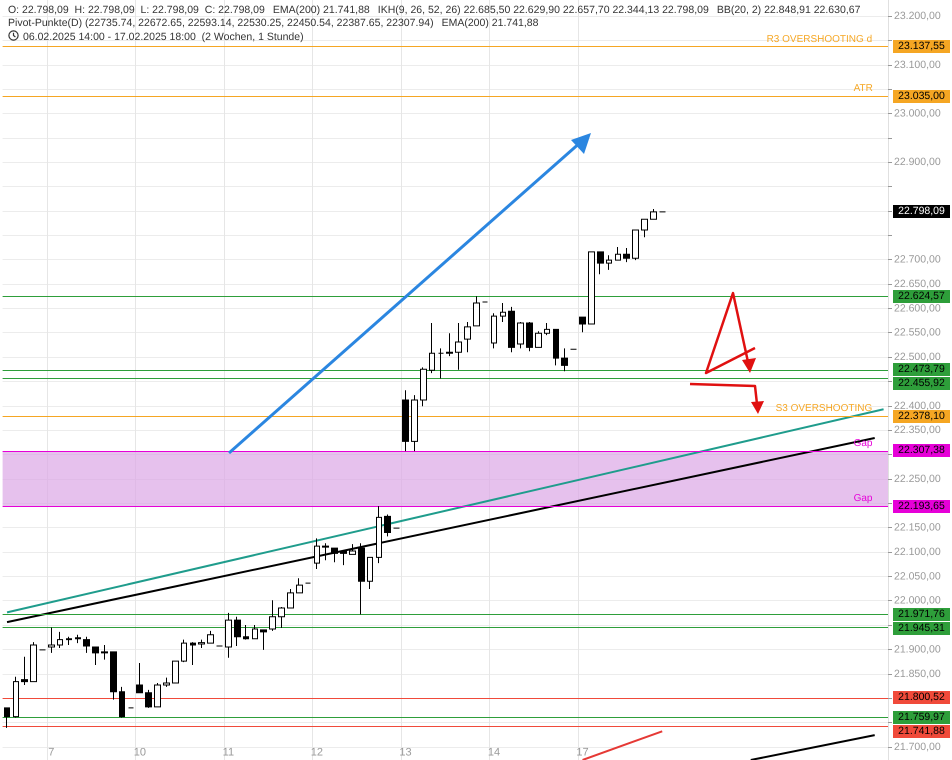 This screenshot has width=952, height=760. I want to click on y-tick-label: 21.900,00, so click(917, 649).